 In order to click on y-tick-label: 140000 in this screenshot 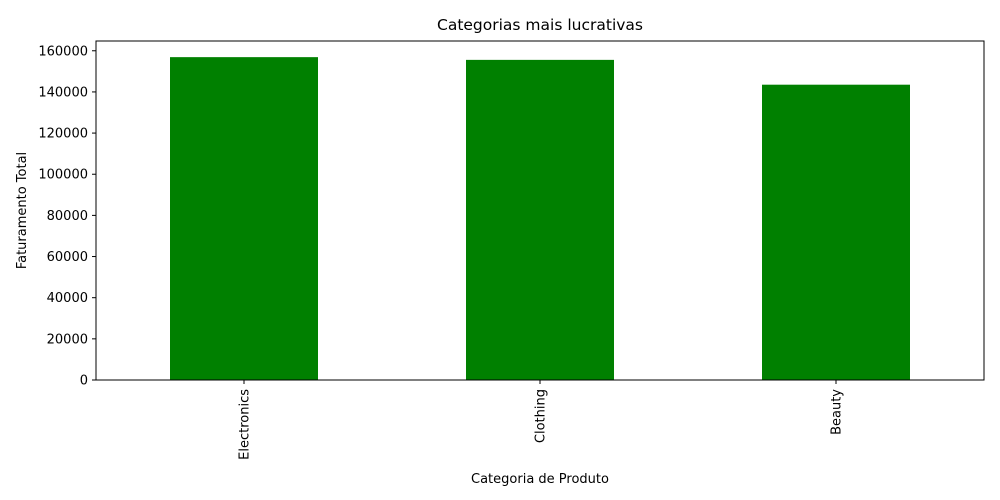, I will do `click(63, 92)`.